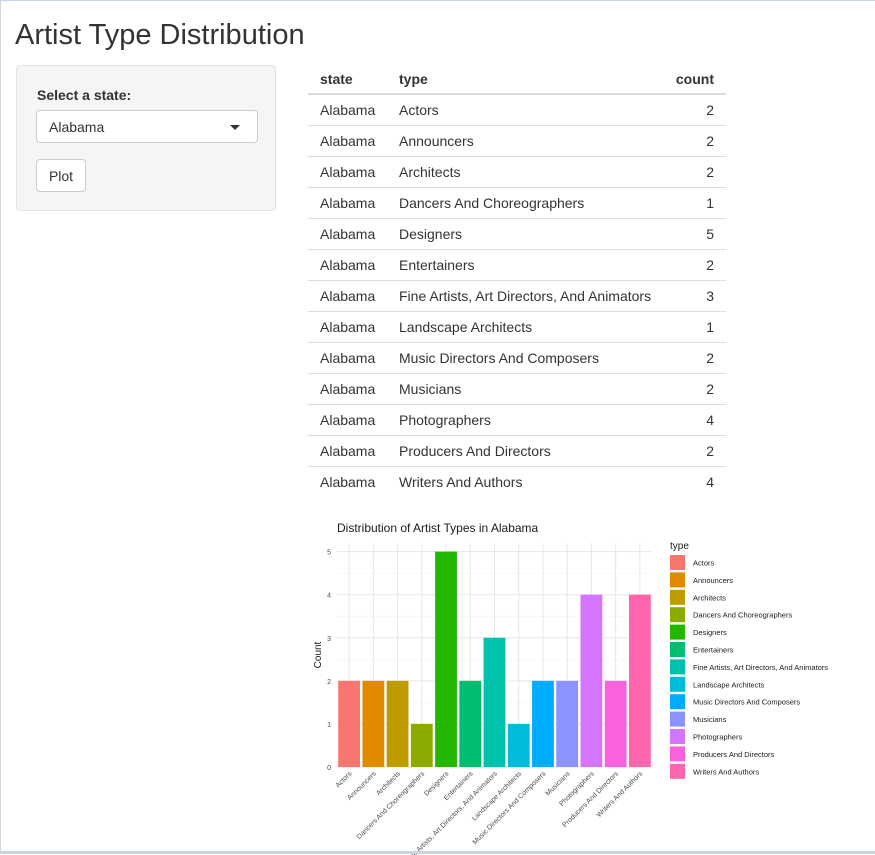 This screenshot has height=855, width=875. I want to click on legend-label: Producers And Directors, so click(734, 754).